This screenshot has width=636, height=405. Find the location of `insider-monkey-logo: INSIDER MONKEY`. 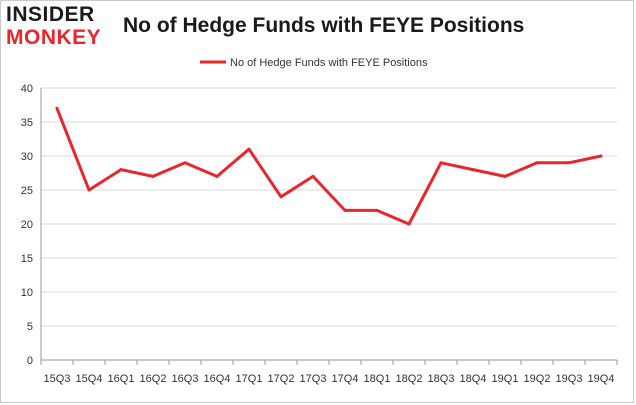

insider-monkey-logo: INSIDER MONKEY is located at coordinates (62, 28).